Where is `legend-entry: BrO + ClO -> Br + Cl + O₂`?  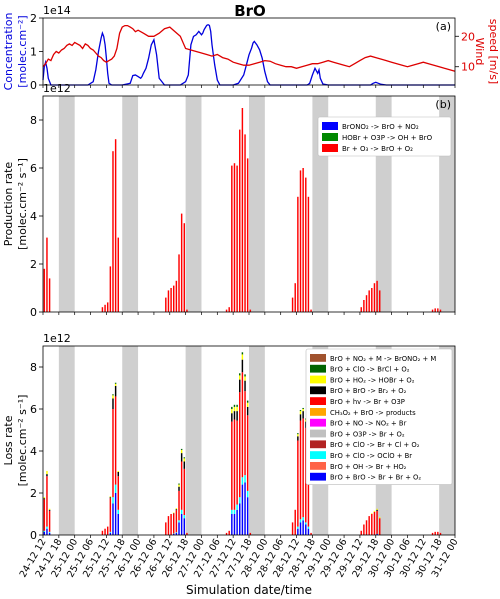
legend-entry: BrO + ClO -> Br + Cl + O₂ is located at coordinates (375, 445).